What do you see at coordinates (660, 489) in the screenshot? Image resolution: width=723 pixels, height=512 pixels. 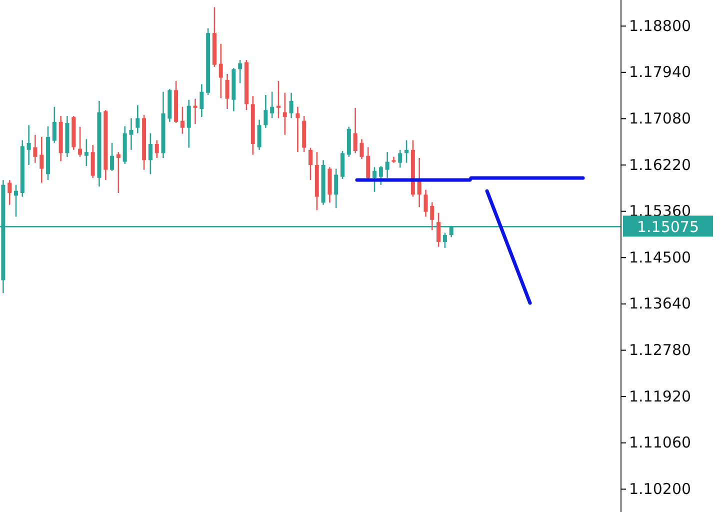 I see `y-tick-label: 1.10200` at bounding box center [660, 489].